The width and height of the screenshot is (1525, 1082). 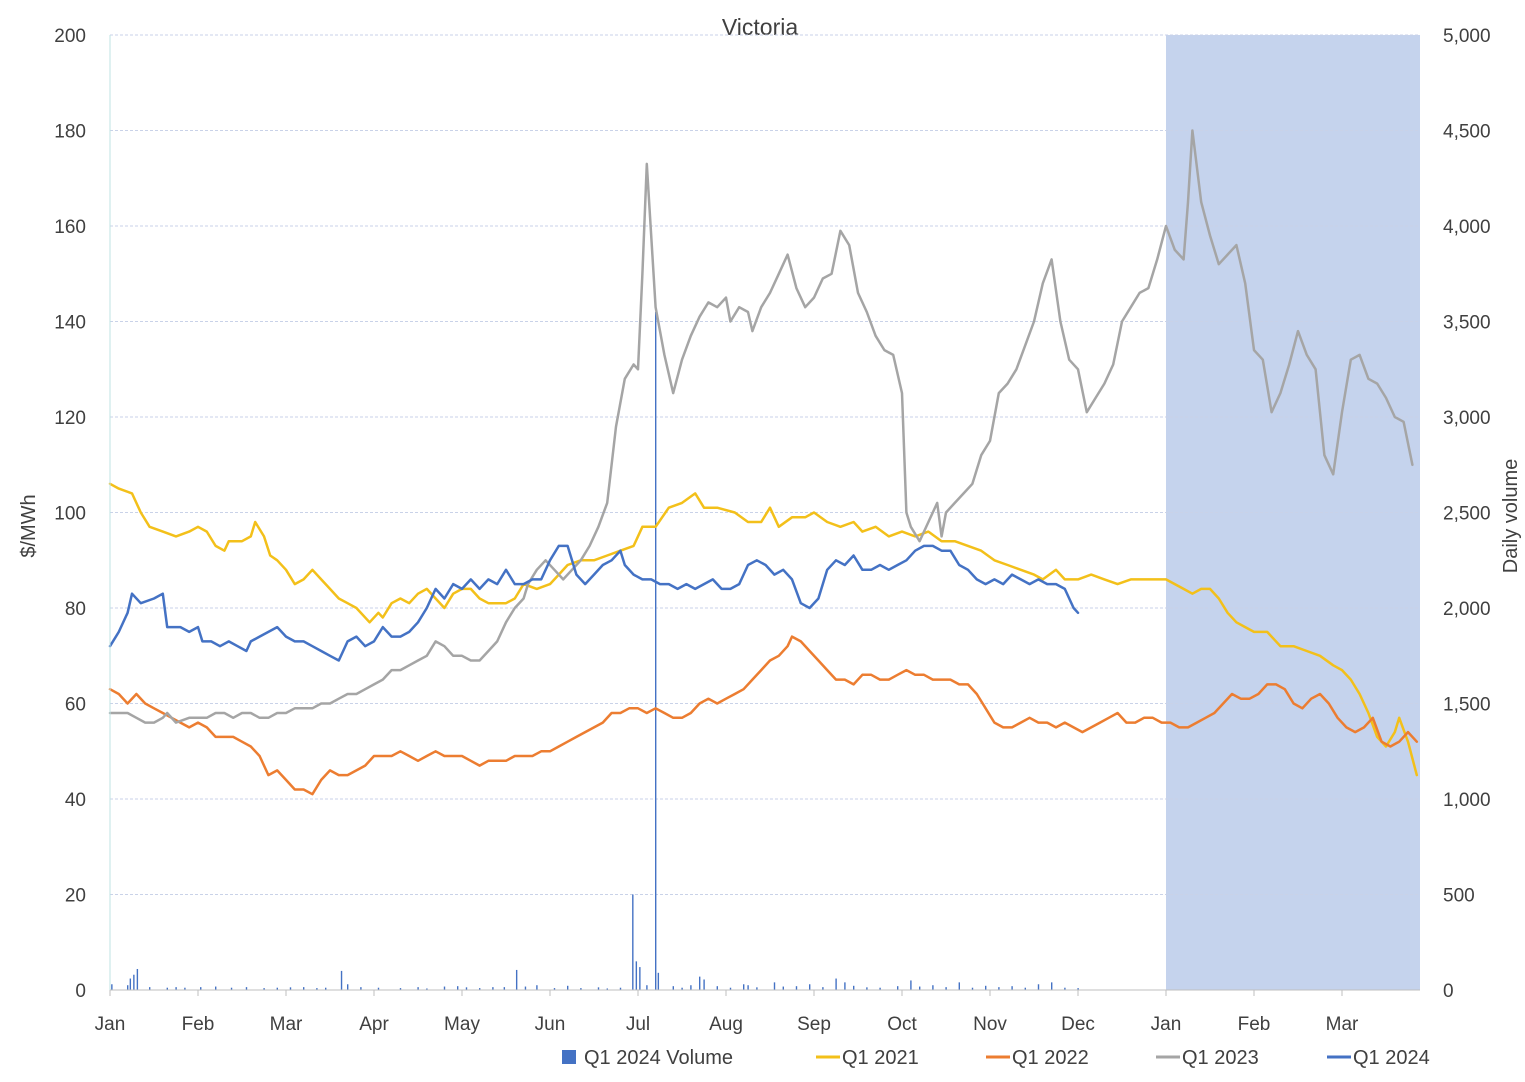 I want to click on y2-tick-label: 3,500, so click(x=1467, y=323).